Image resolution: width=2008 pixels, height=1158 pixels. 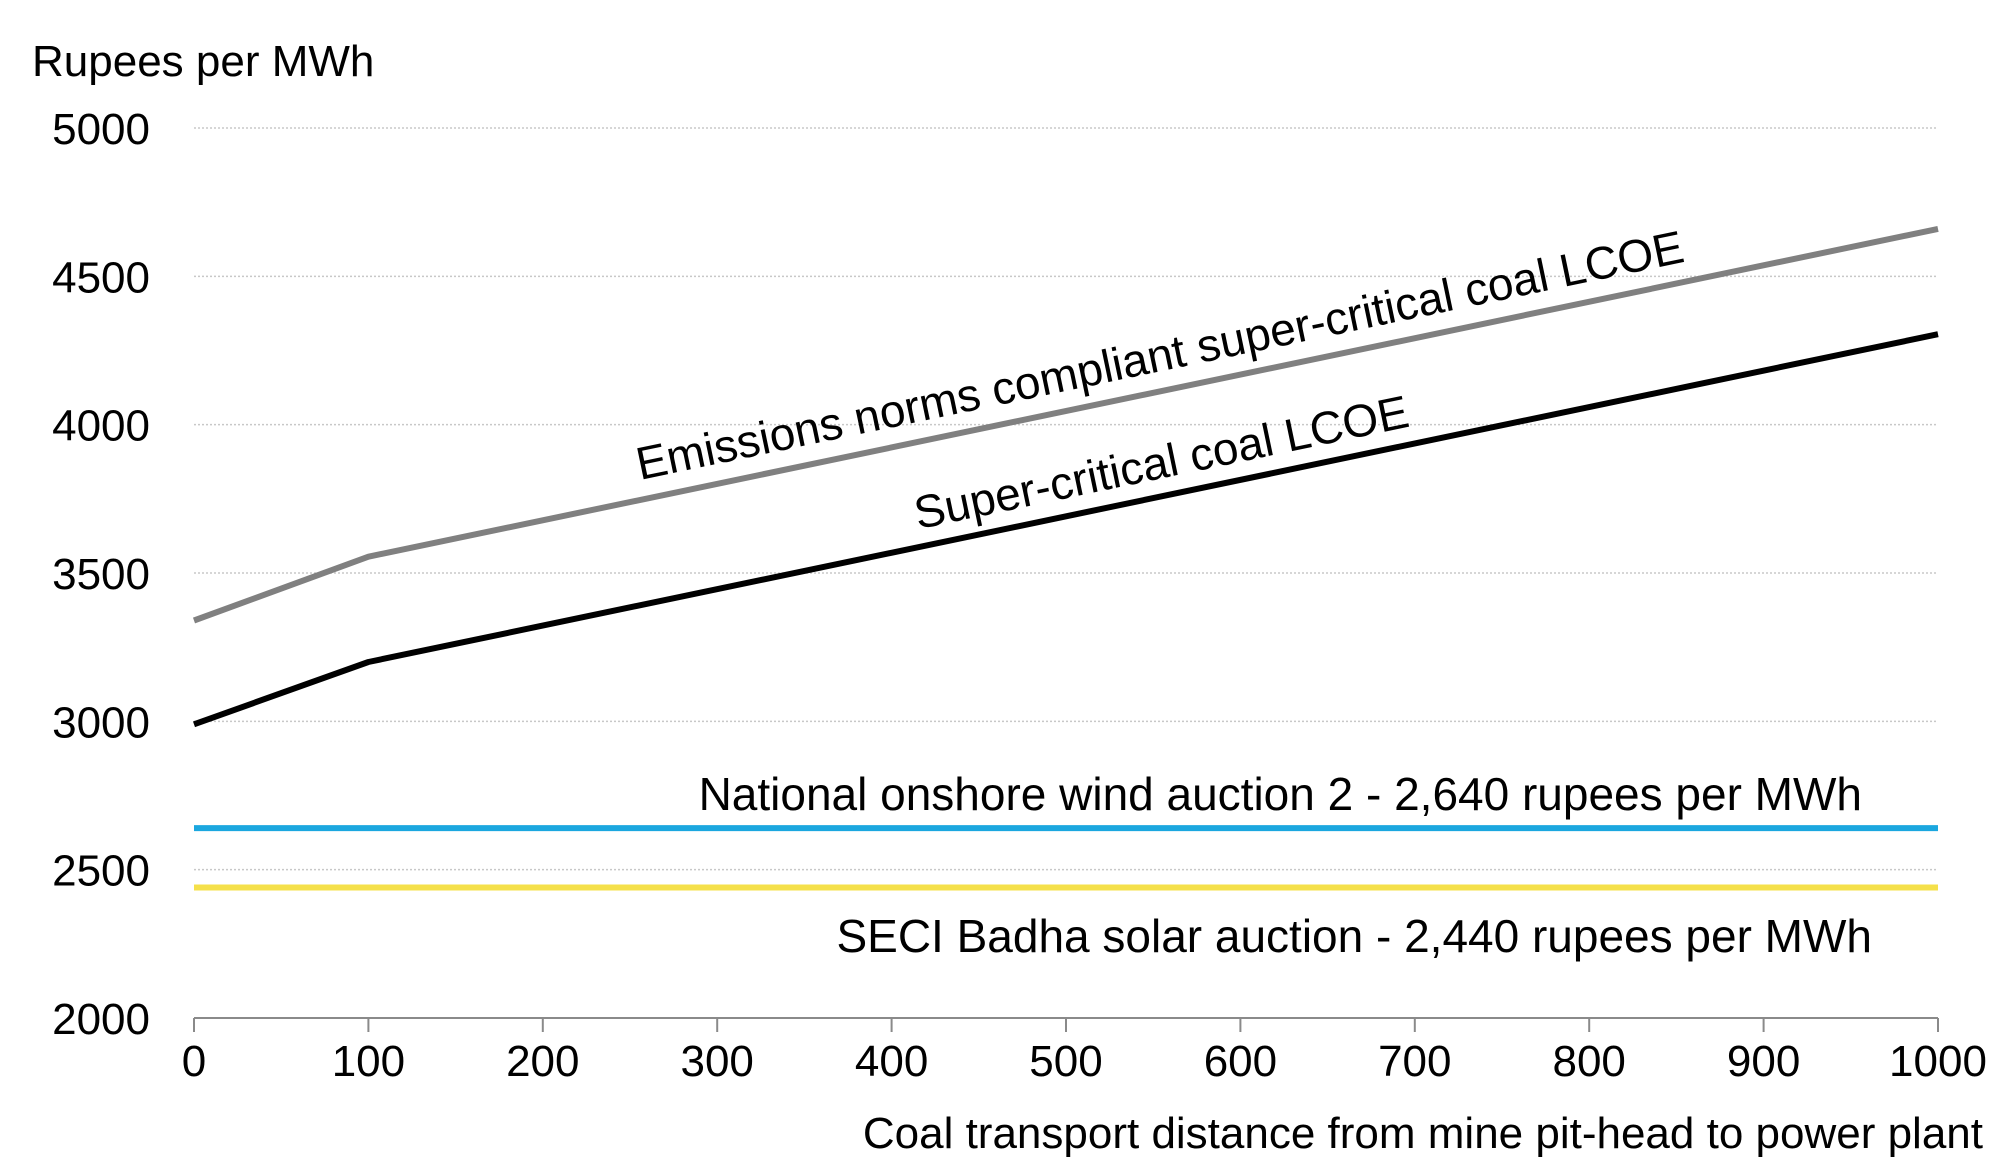 I want to click on x-tick-label-1000: 1000, so click(x=1938, y=1061).